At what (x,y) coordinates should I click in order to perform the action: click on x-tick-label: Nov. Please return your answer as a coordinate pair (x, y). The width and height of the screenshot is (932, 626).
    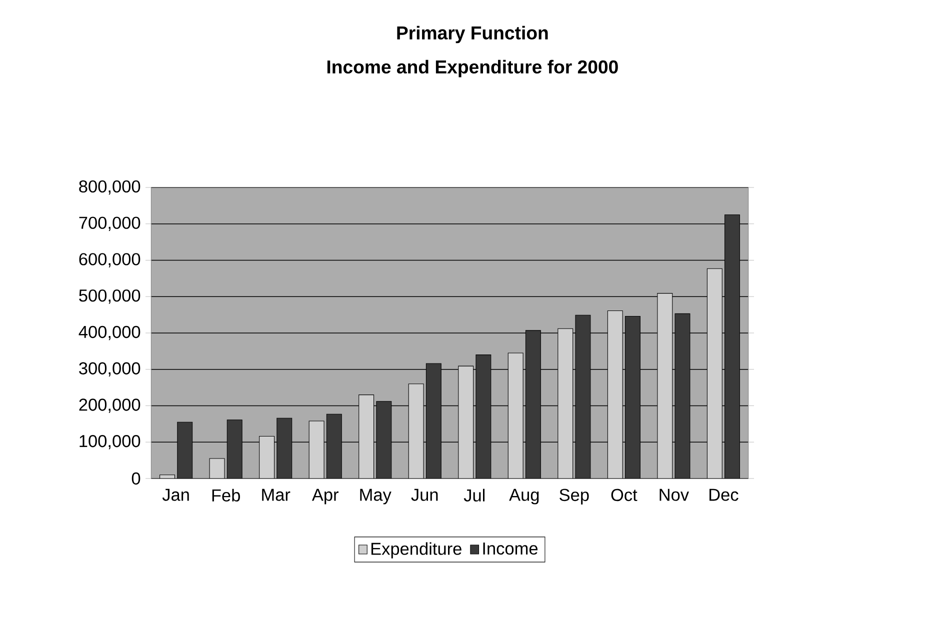
    Looking at the image, I should click on (674, 494).